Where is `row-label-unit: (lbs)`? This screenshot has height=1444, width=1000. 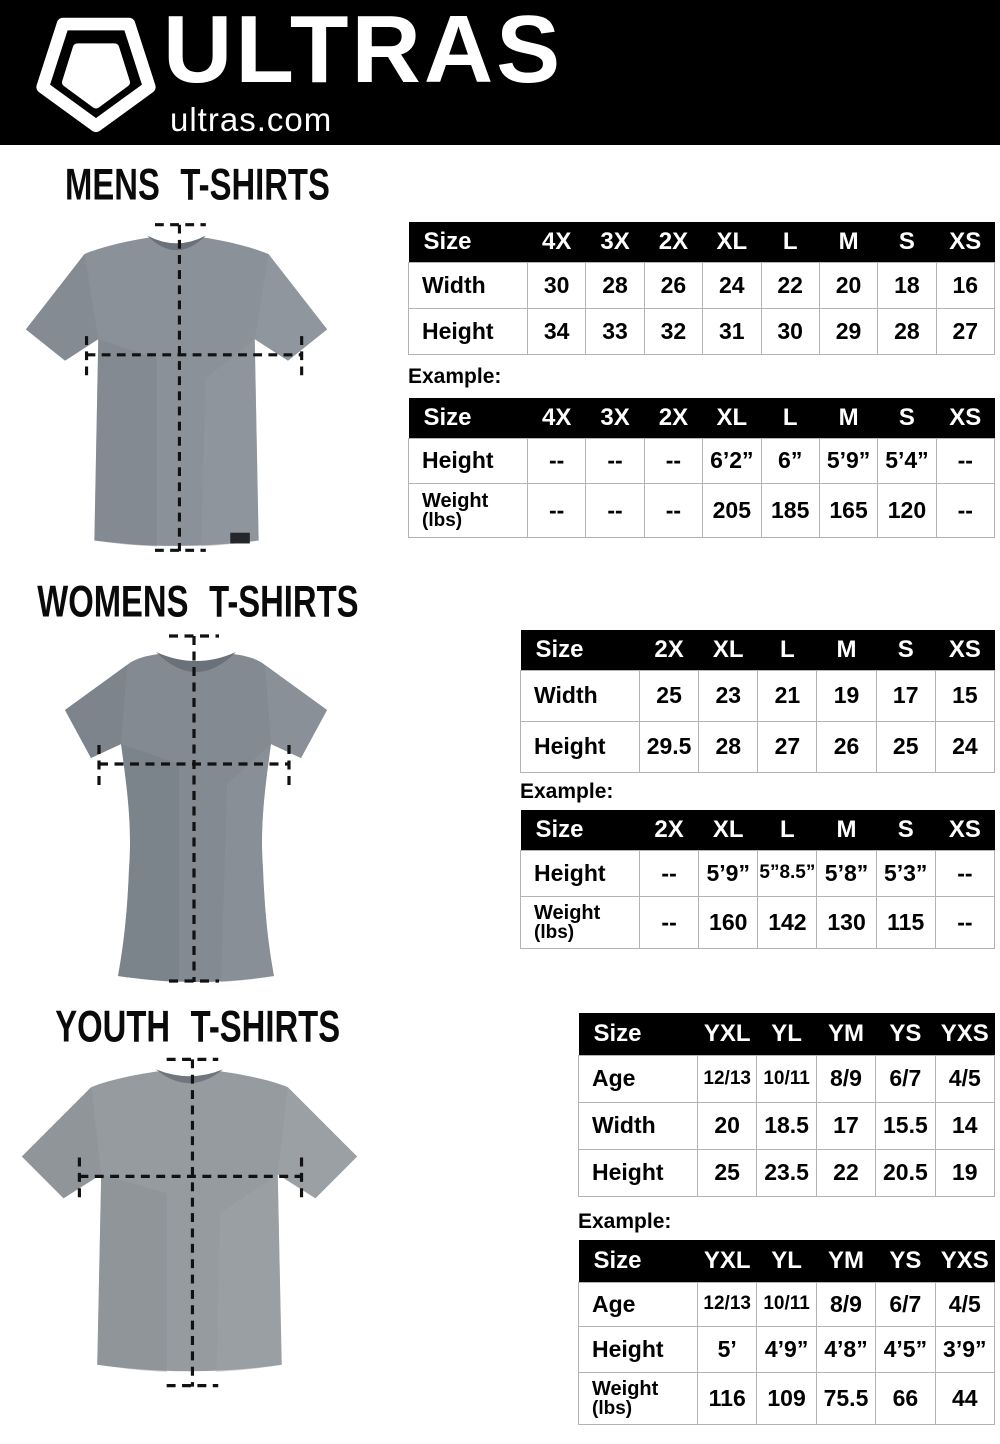 row-label-unit: (lbs) is located at coordinates (554, 932).